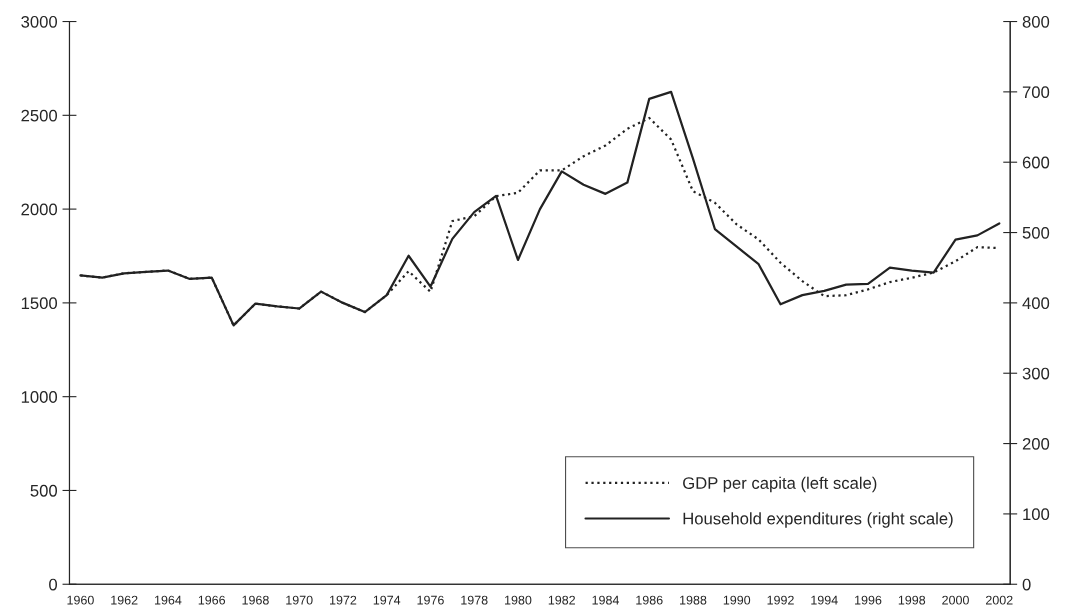 The width and height of the screenshot is (1069, 615). I want to click on y-tick-label: 2500, so click(39, 115).